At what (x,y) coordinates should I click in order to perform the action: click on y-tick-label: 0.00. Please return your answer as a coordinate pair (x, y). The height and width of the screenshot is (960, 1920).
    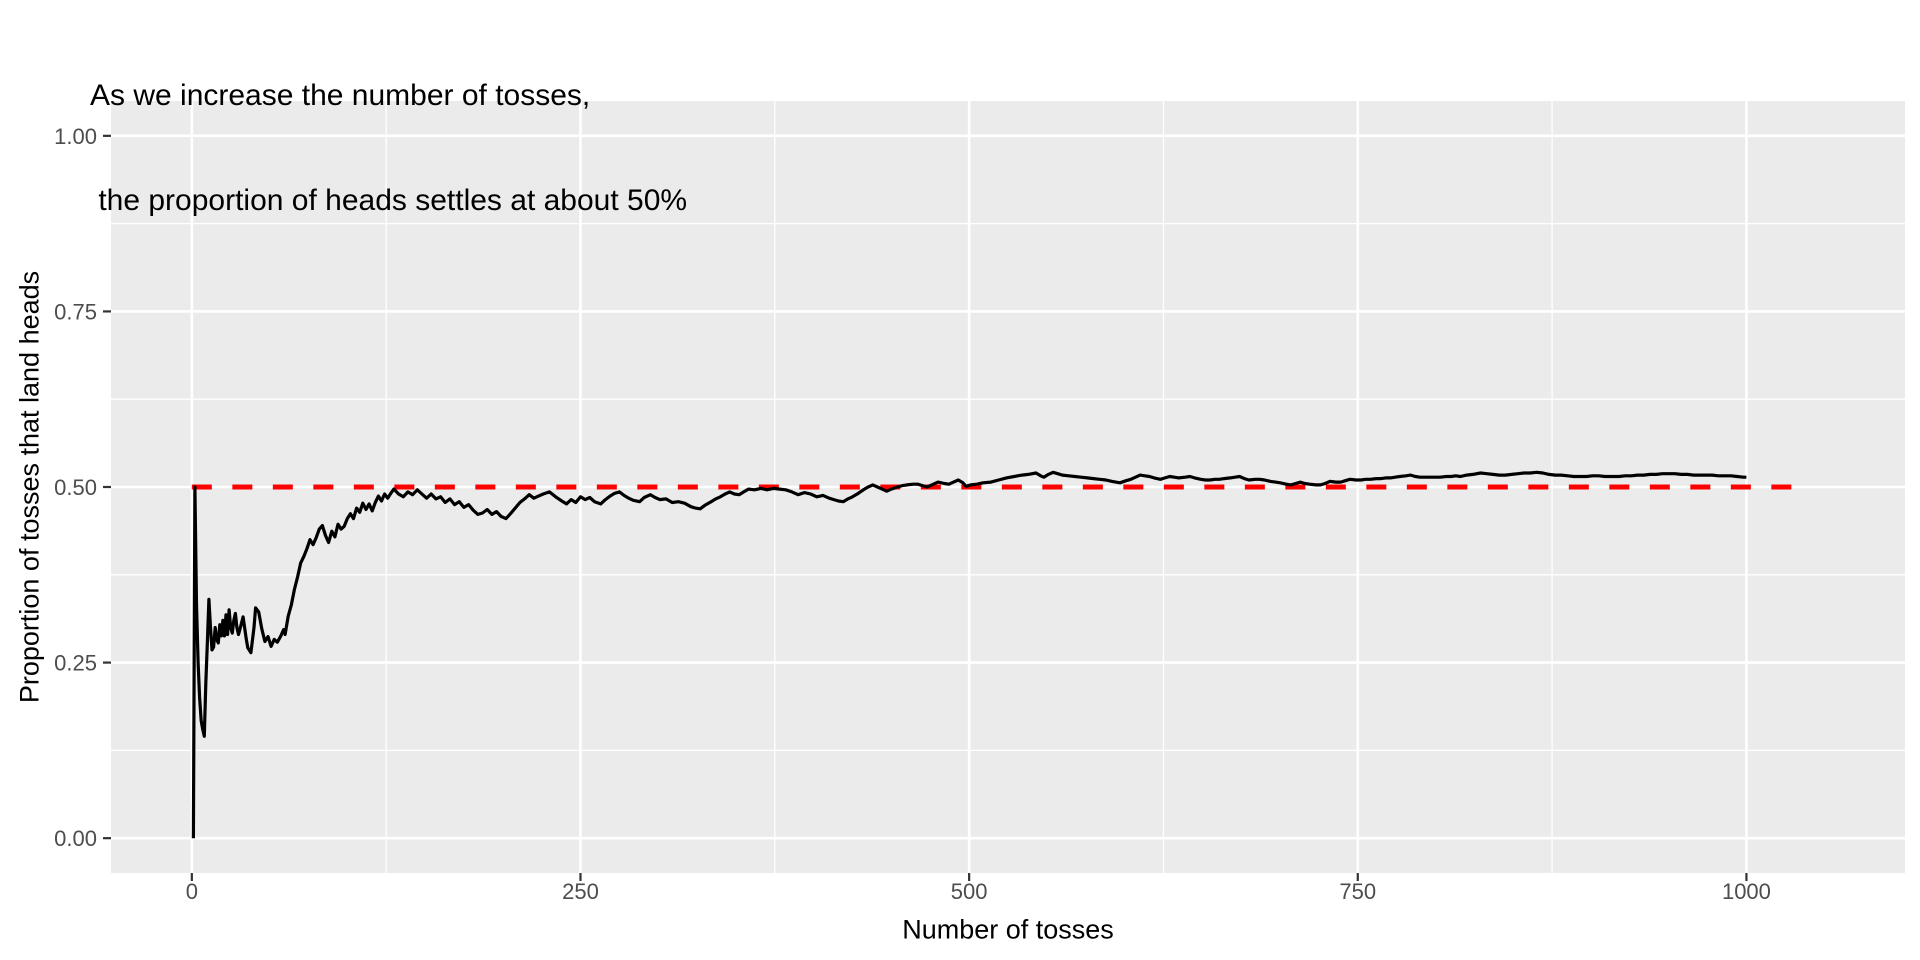
    Looking at the image, I should click on (75, 838).